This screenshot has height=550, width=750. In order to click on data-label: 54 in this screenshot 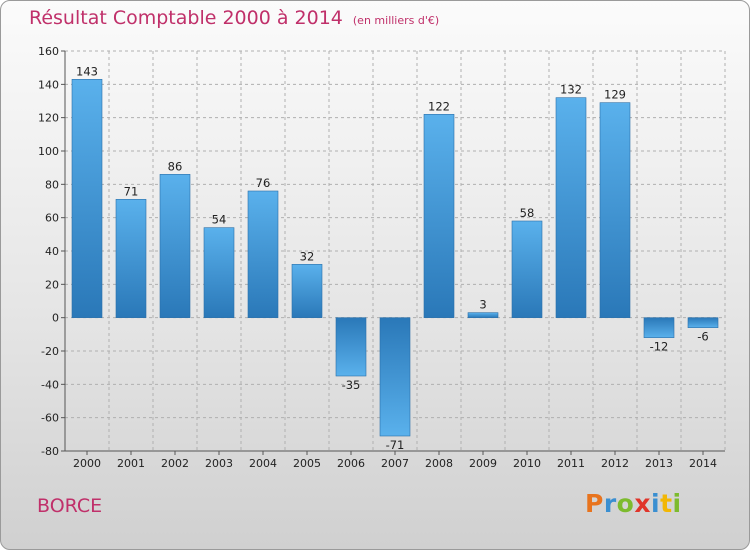, I will do `click(219, 220)`.